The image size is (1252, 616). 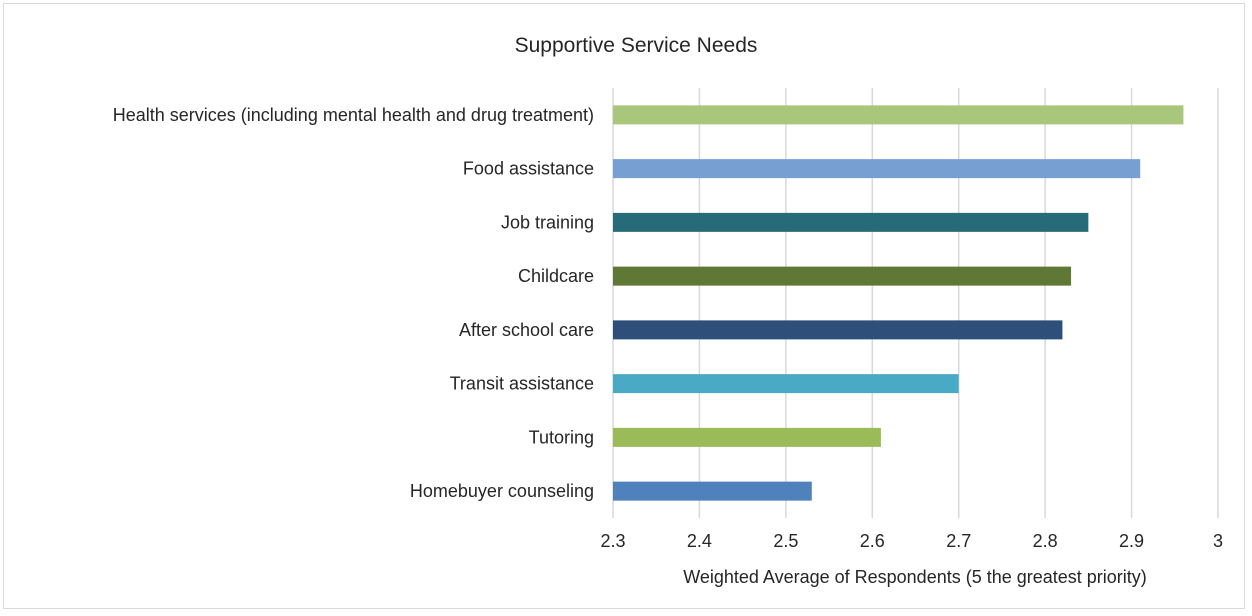 What do you see at coordinates (699, 541) in the screenshot?
I see `x-tick-label: 2.4` at bounding box center [699, 541].